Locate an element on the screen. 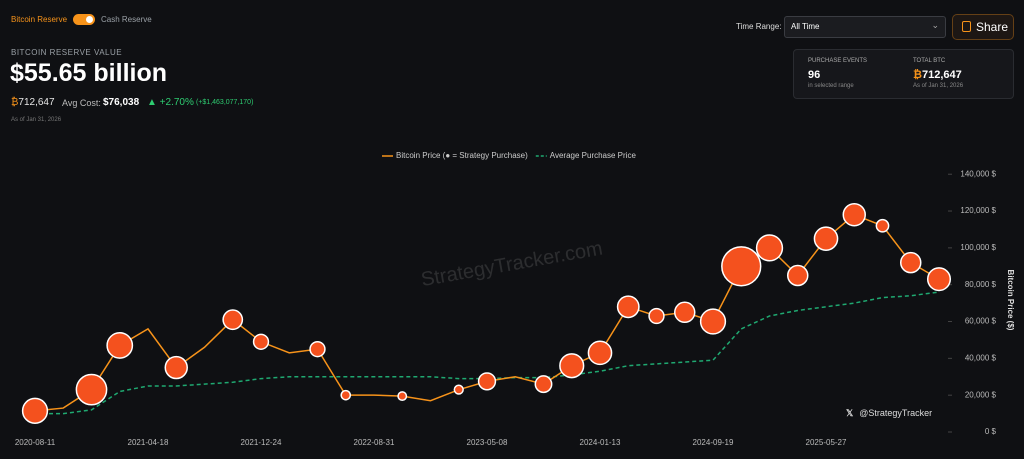  y-tick-label: 20,000 $ is located at coordinates (981, 394).